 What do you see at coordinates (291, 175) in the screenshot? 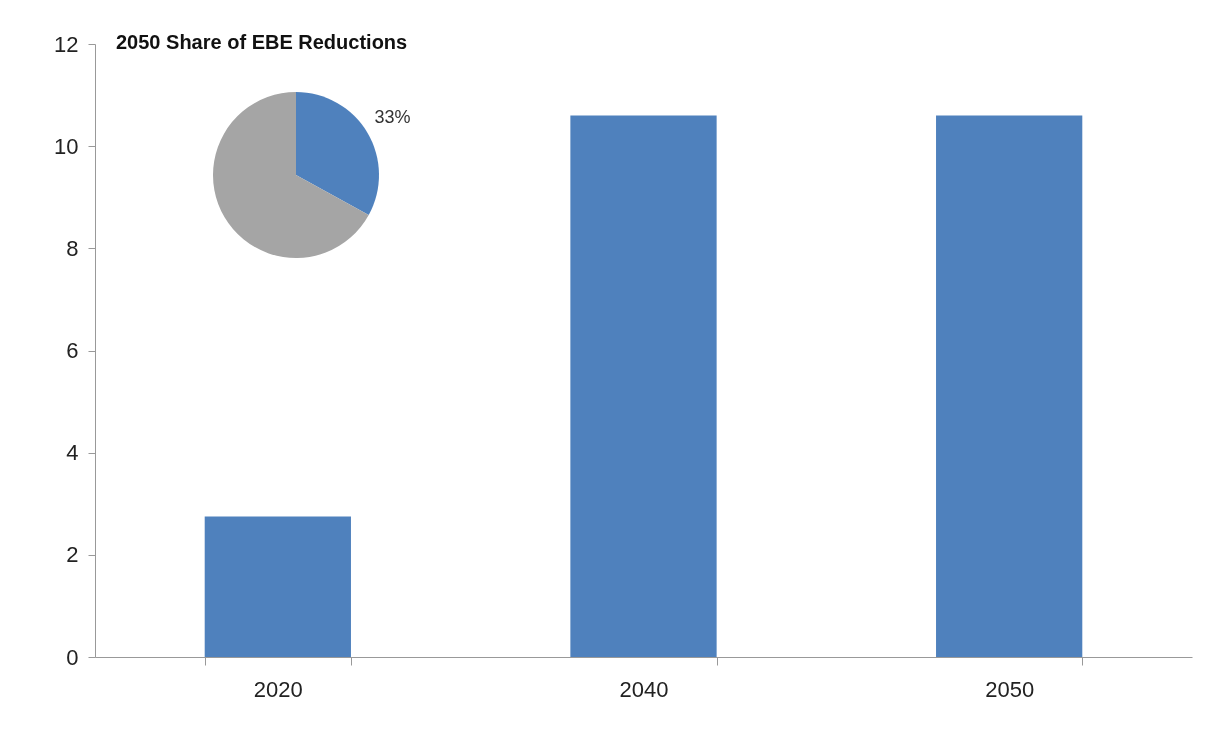
I see `pie-slice` at bounding box center [291, 175].